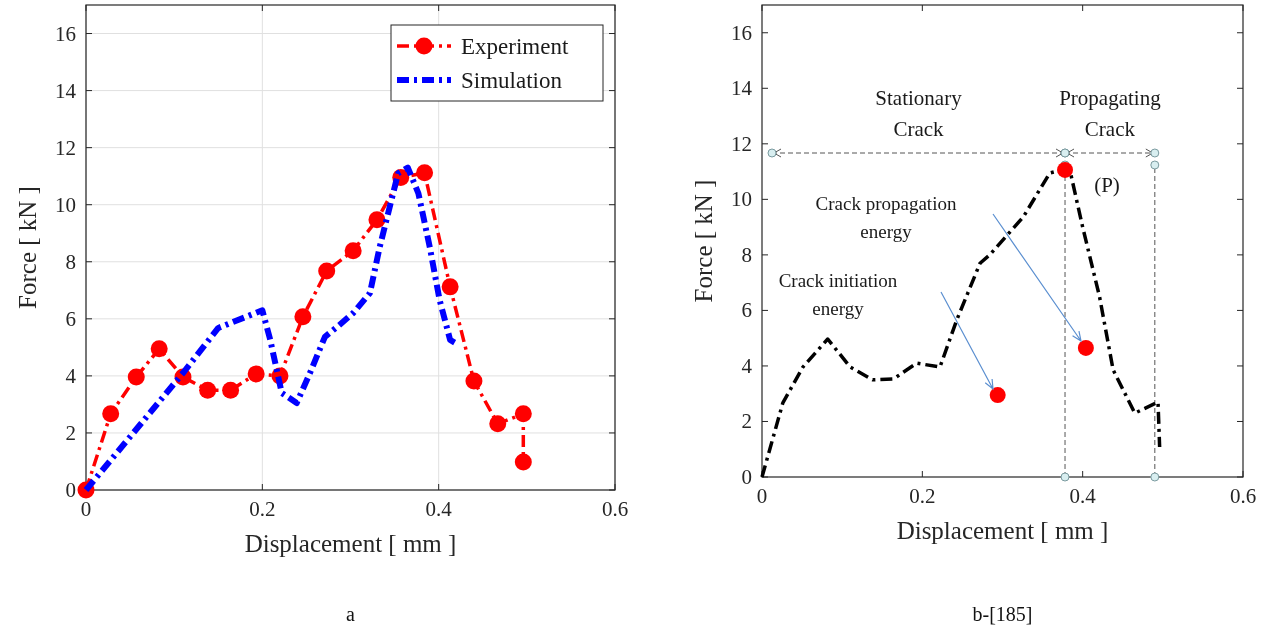 This screenshot has width=1272, height=631. What do you see at coordinates (1107, 184) in the screenshot?
I see `annotation: (P)` at bounding box center [1107, 184].